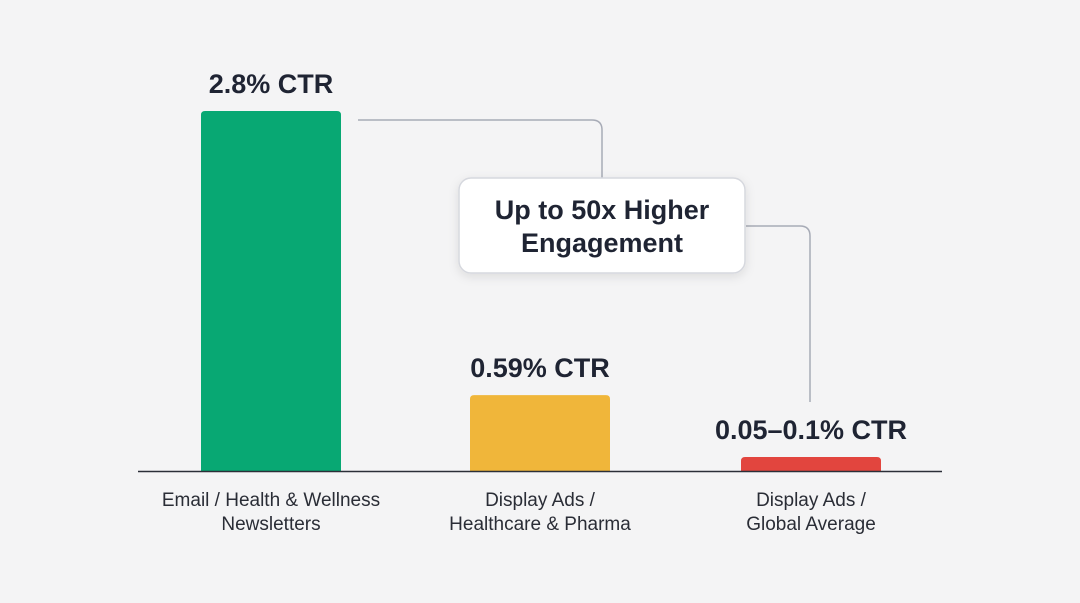 This screenshot has height=603, width=1080. I want to click on category-label-3-line-1: Display Ads /, so click(811, 500).